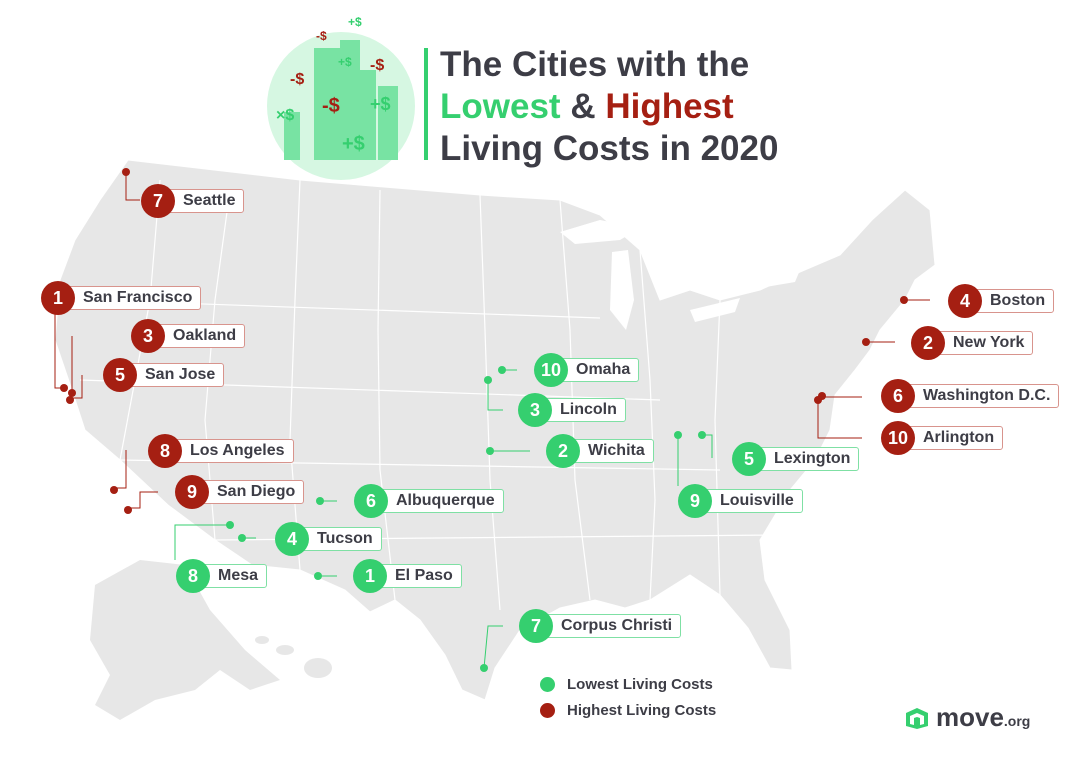  What do you see at coordinates (749, 459) in the screenshot?
I see `rank-badge: 5` at bounding box center [749, 459].